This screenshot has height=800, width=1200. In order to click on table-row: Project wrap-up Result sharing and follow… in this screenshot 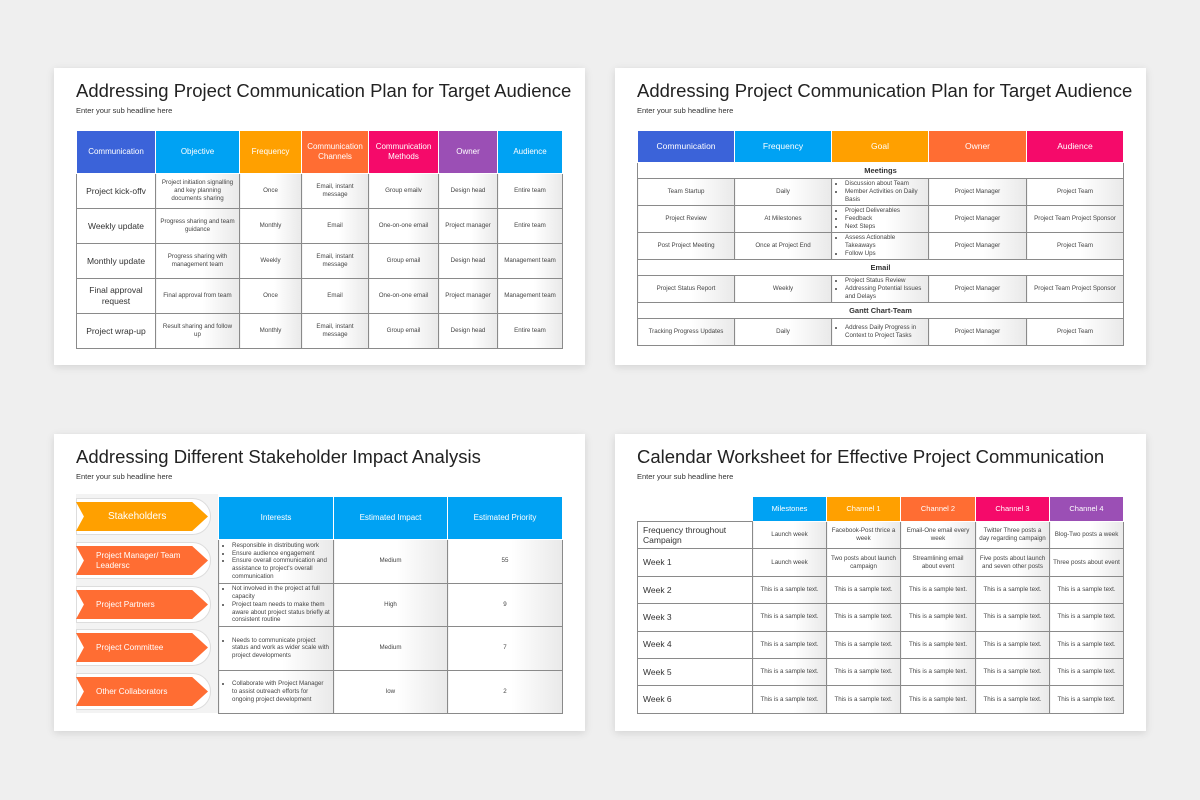, I will do `click(319, 331)`.